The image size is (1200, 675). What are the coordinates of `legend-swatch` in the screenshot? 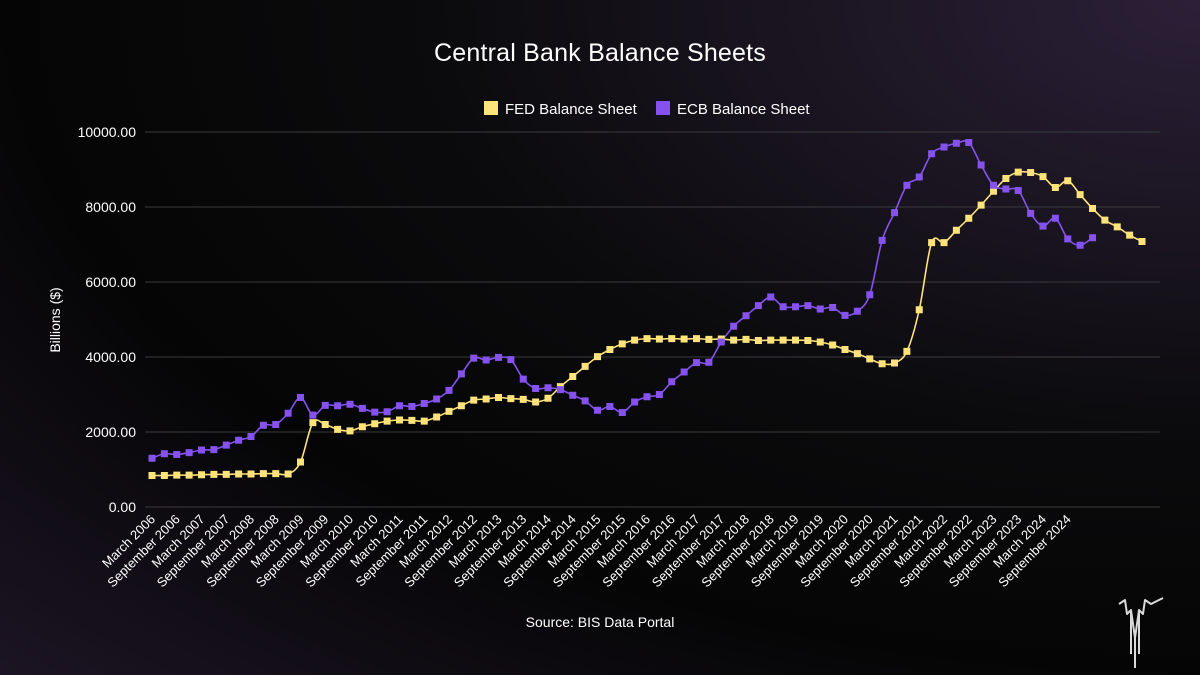 It's located at (491, 108).